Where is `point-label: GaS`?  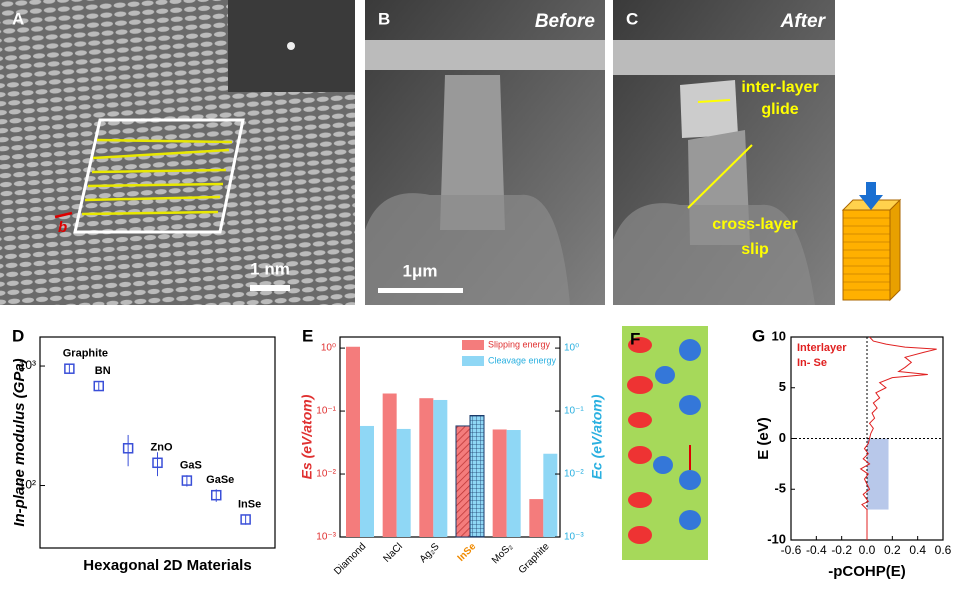 point-label: GaS is located at coordinates (191, 465).